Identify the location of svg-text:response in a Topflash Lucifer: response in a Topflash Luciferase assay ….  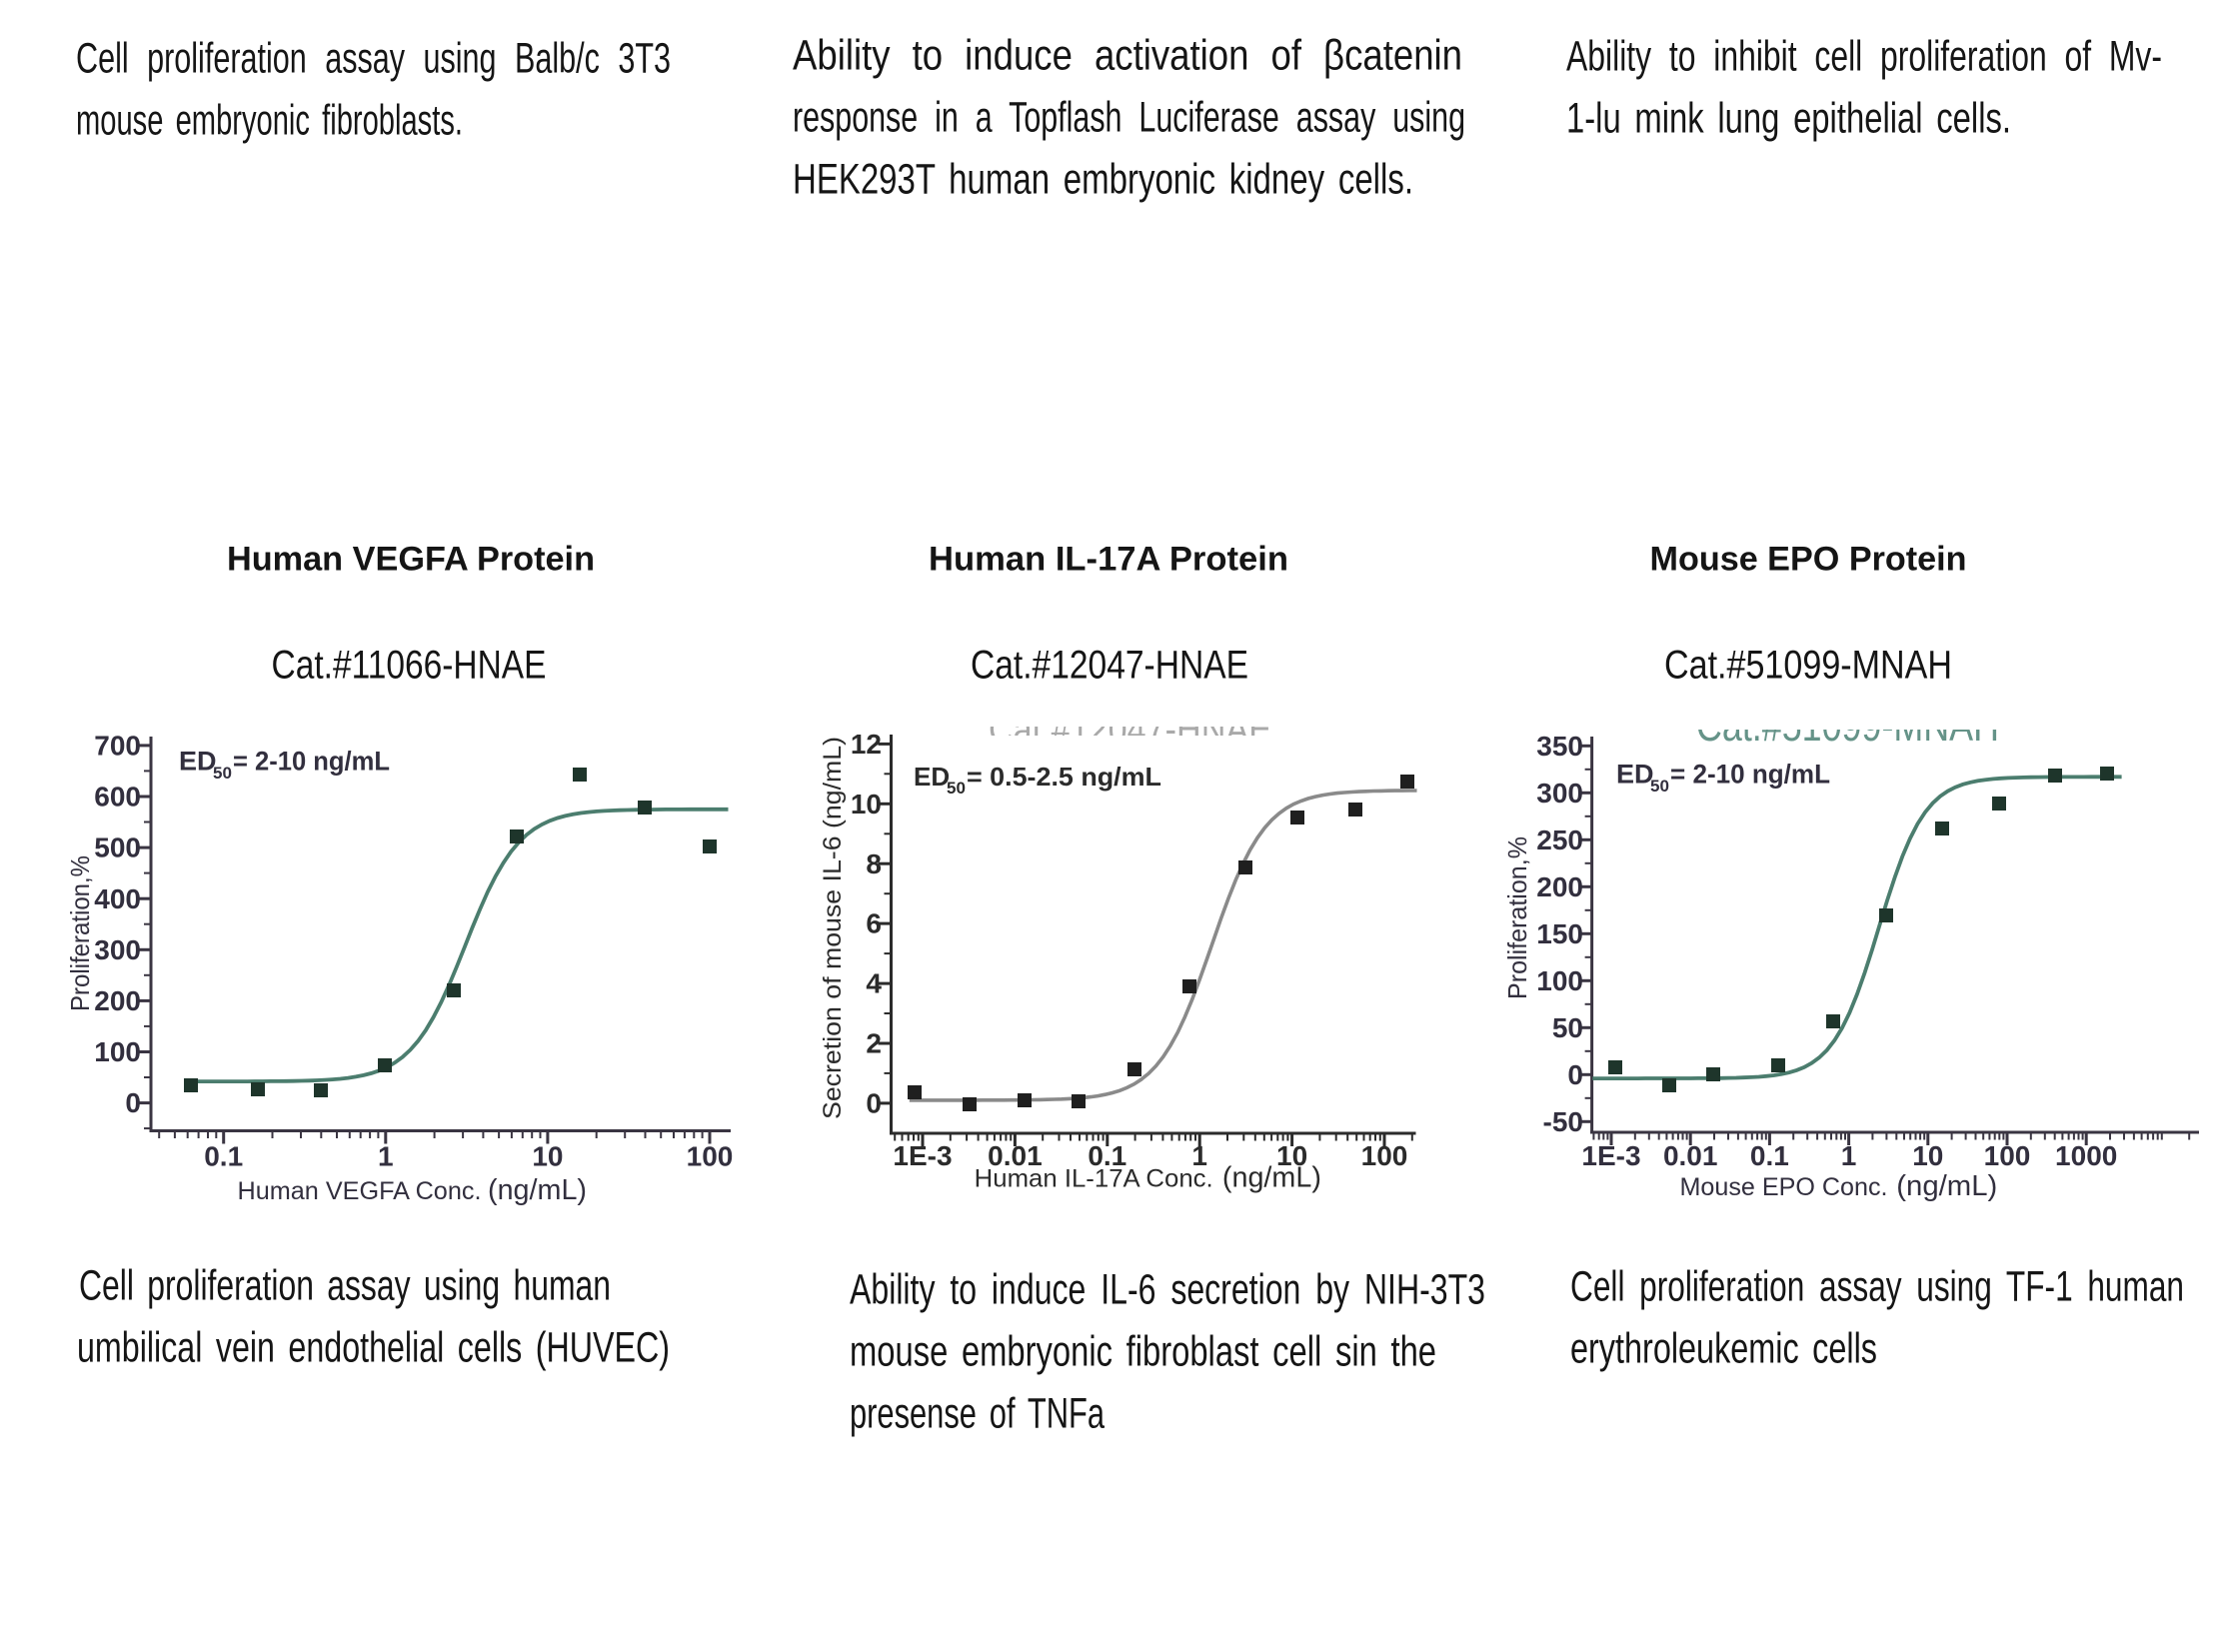
(1129, 118).